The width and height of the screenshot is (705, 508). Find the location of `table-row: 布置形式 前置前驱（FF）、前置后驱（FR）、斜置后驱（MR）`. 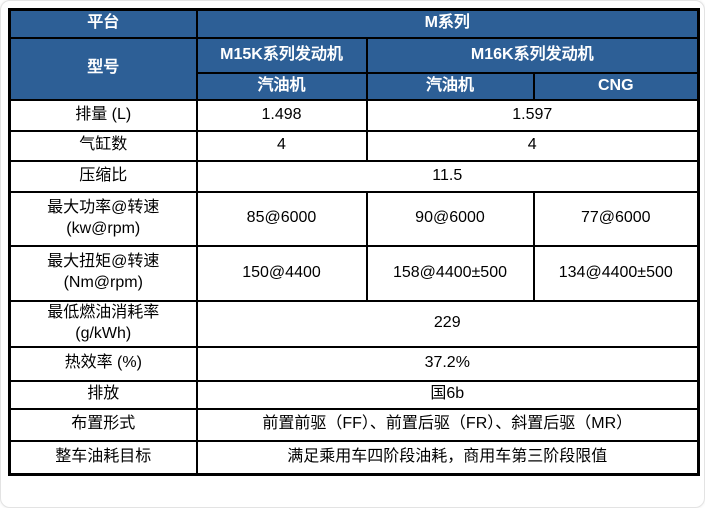

table-row: 布置形式 前置前驱（FF）、前置后驱（FR）、斜置后驱（MR） is located at coordinates (354, 424).